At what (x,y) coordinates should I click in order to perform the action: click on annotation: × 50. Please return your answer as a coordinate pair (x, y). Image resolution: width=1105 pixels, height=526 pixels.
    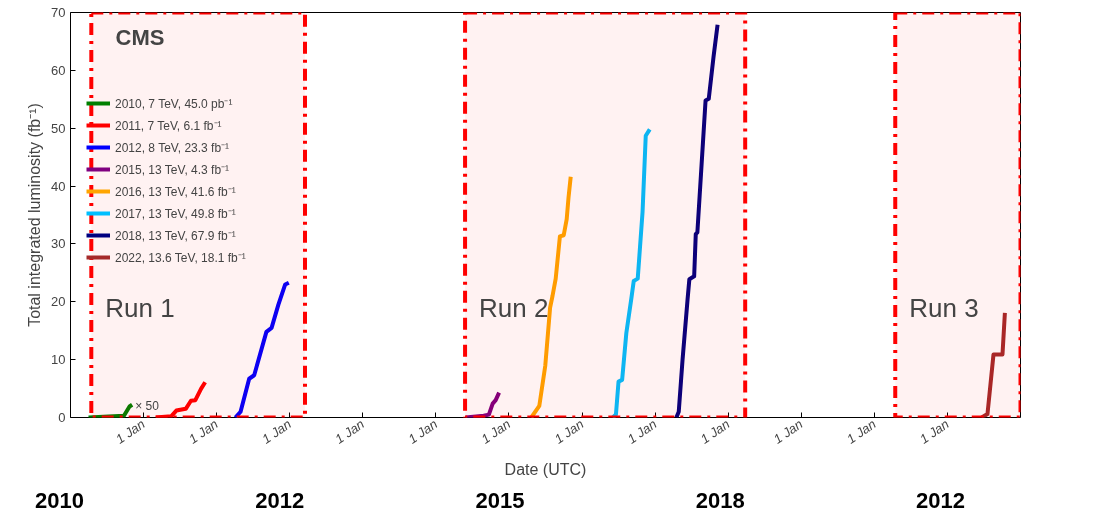
    Looking at the image, I should click on (147, 405).